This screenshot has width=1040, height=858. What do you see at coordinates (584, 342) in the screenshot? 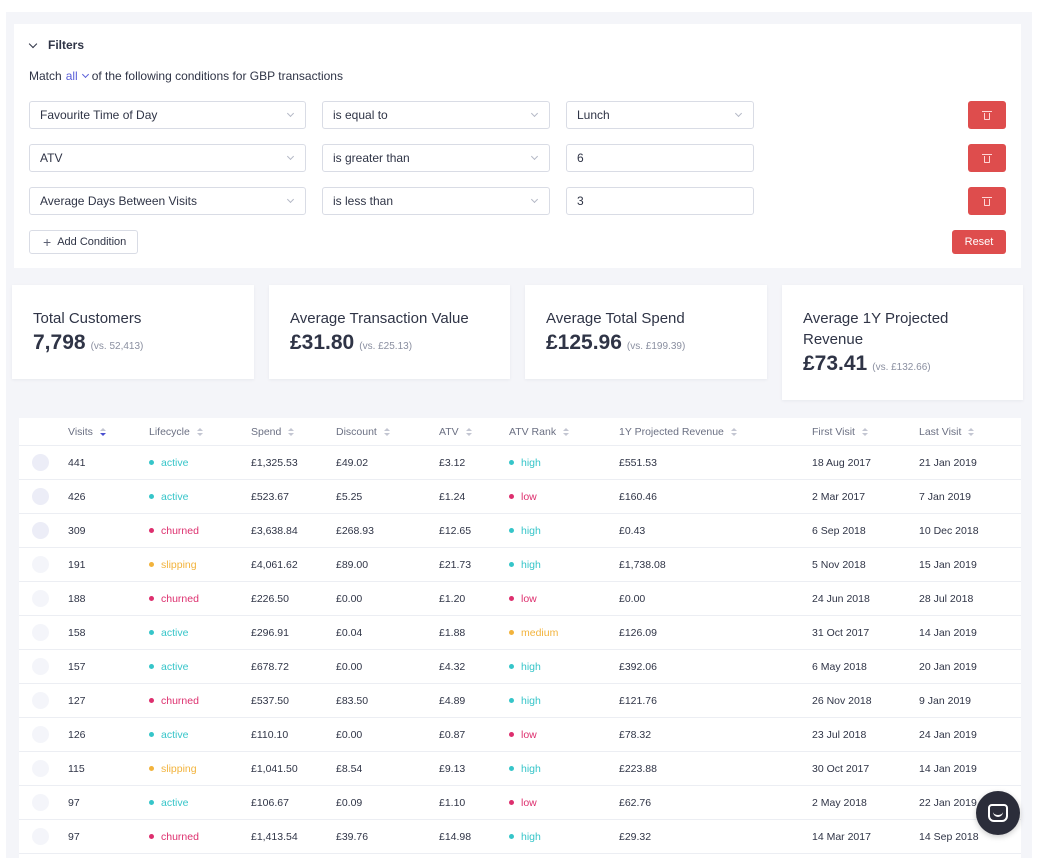
I see `metric-value: £125.96` at bounding box center [584, 342].